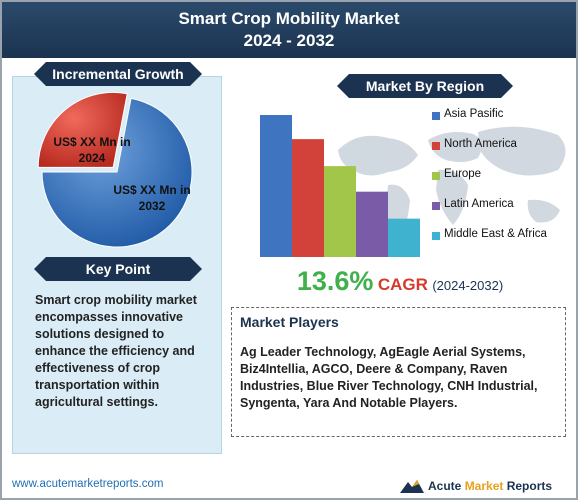 This screenshot has width=578, height=500. I want to click on logo-word-market: Market, so click(484, 486).